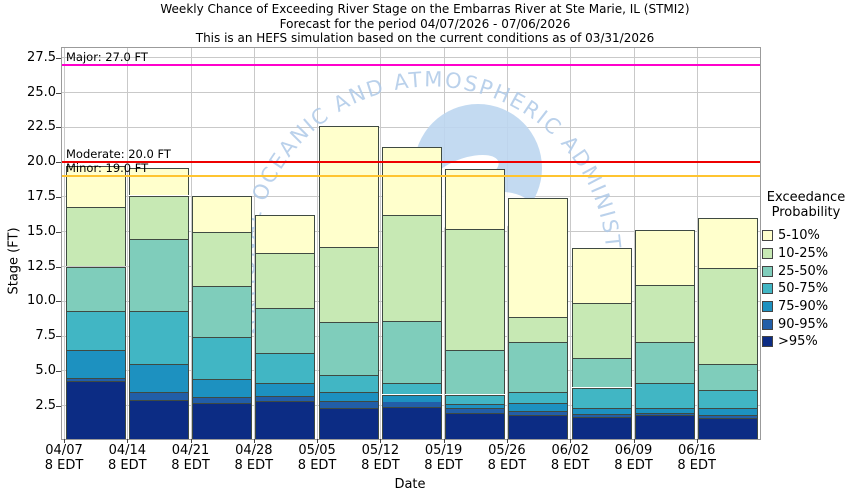 Image resolution: width=850 pixels, height=500 pixels. What do you see at coordinates (728, 417) in the screenshot?
I see `bar-segment-06/16-90-95%` at bounding box center [728, 417].